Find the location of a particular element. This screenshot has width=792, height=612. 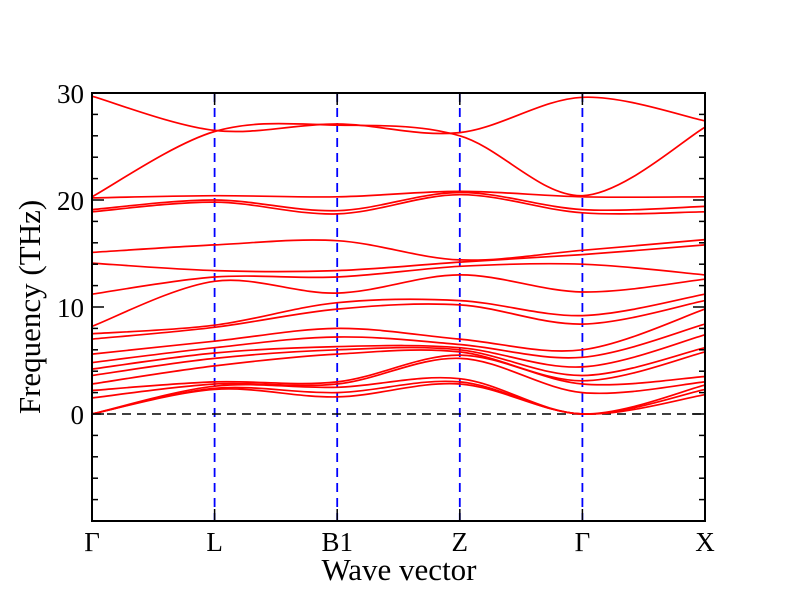

y-tick-label-2: 20 is located at coordinates (70, 201).